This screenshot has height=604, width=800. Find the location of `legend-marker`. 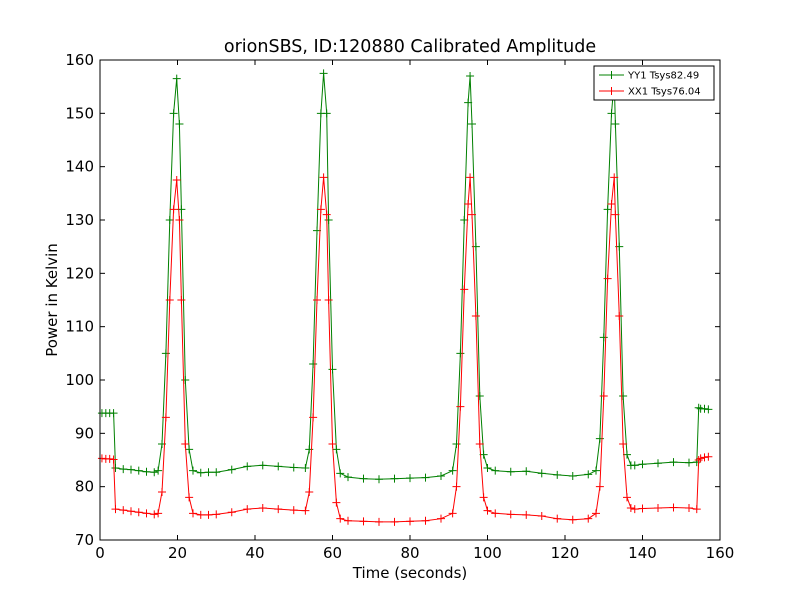

legend-marker is located at coordinates (611, 91).